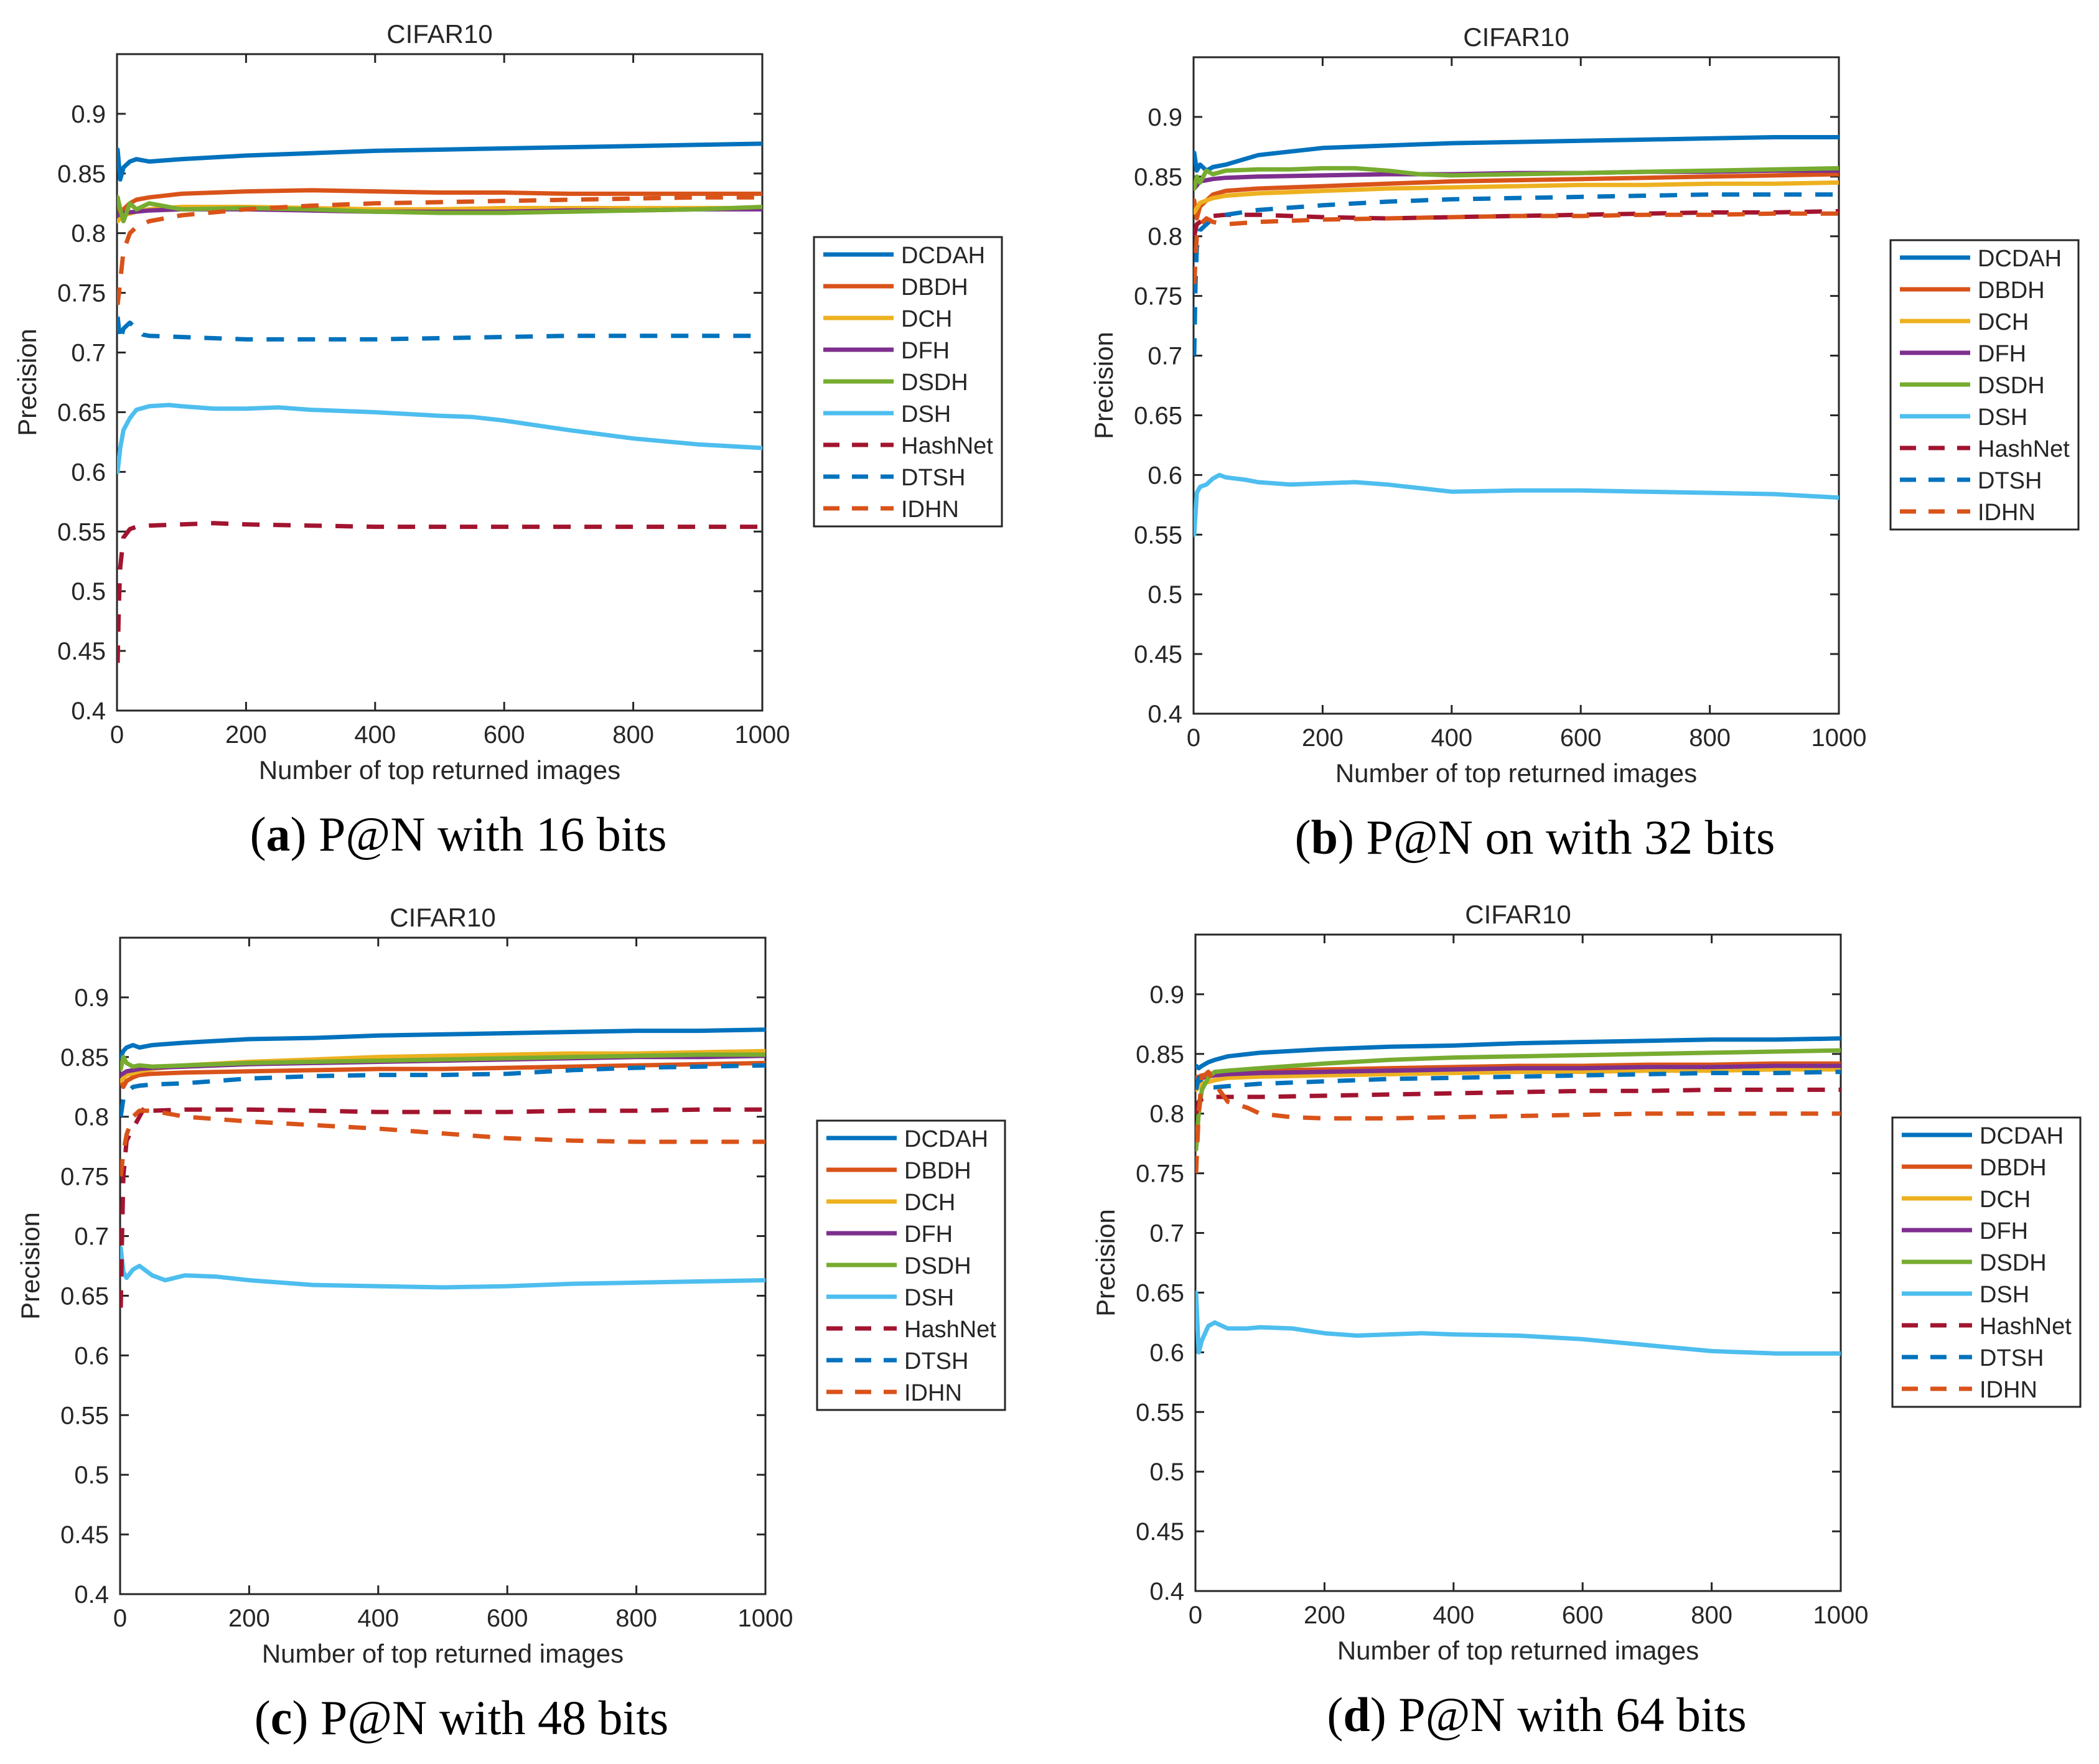  Describe the element at coordinates (443, 1206) in the screenshot. I see `series-line-hashnet` at that location.